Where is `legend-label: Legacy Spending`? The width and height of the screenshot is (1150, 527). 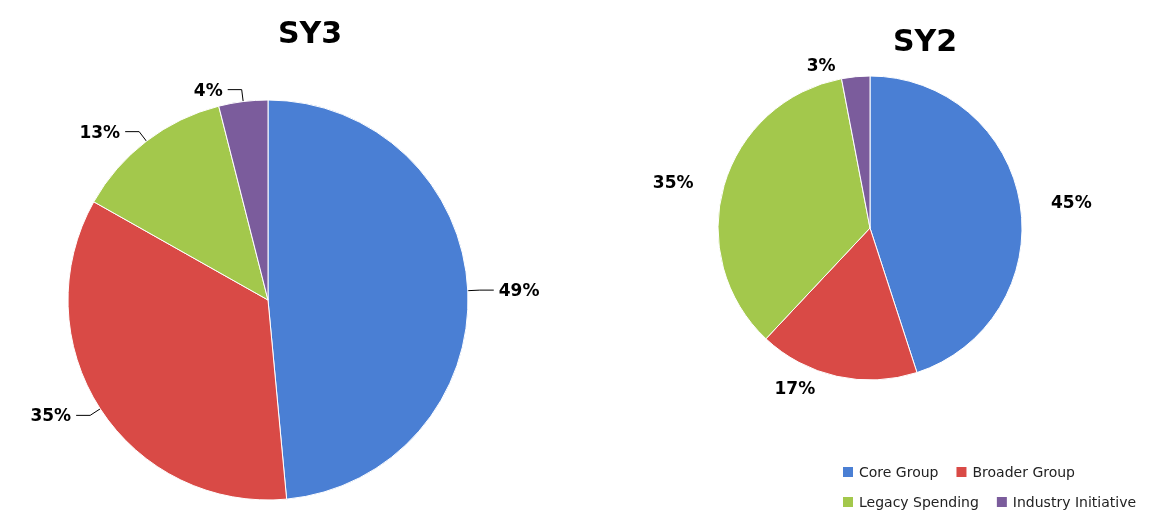
legend-label: Legacy Spending is located at coordinates (919, 502).